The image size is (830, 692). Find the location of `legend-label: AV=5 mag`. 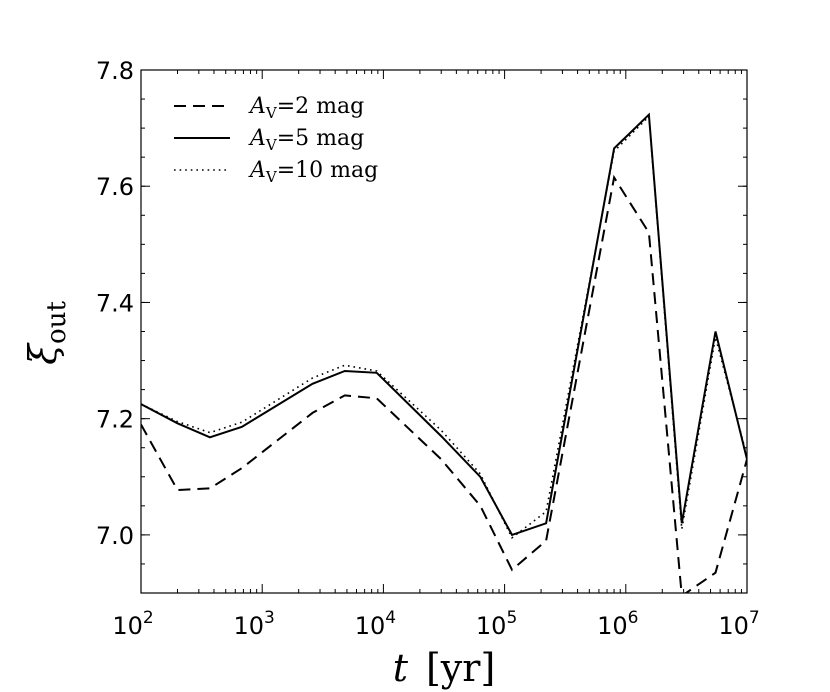

legend-label: AV=5 mag is located at coordinates (306, 140).